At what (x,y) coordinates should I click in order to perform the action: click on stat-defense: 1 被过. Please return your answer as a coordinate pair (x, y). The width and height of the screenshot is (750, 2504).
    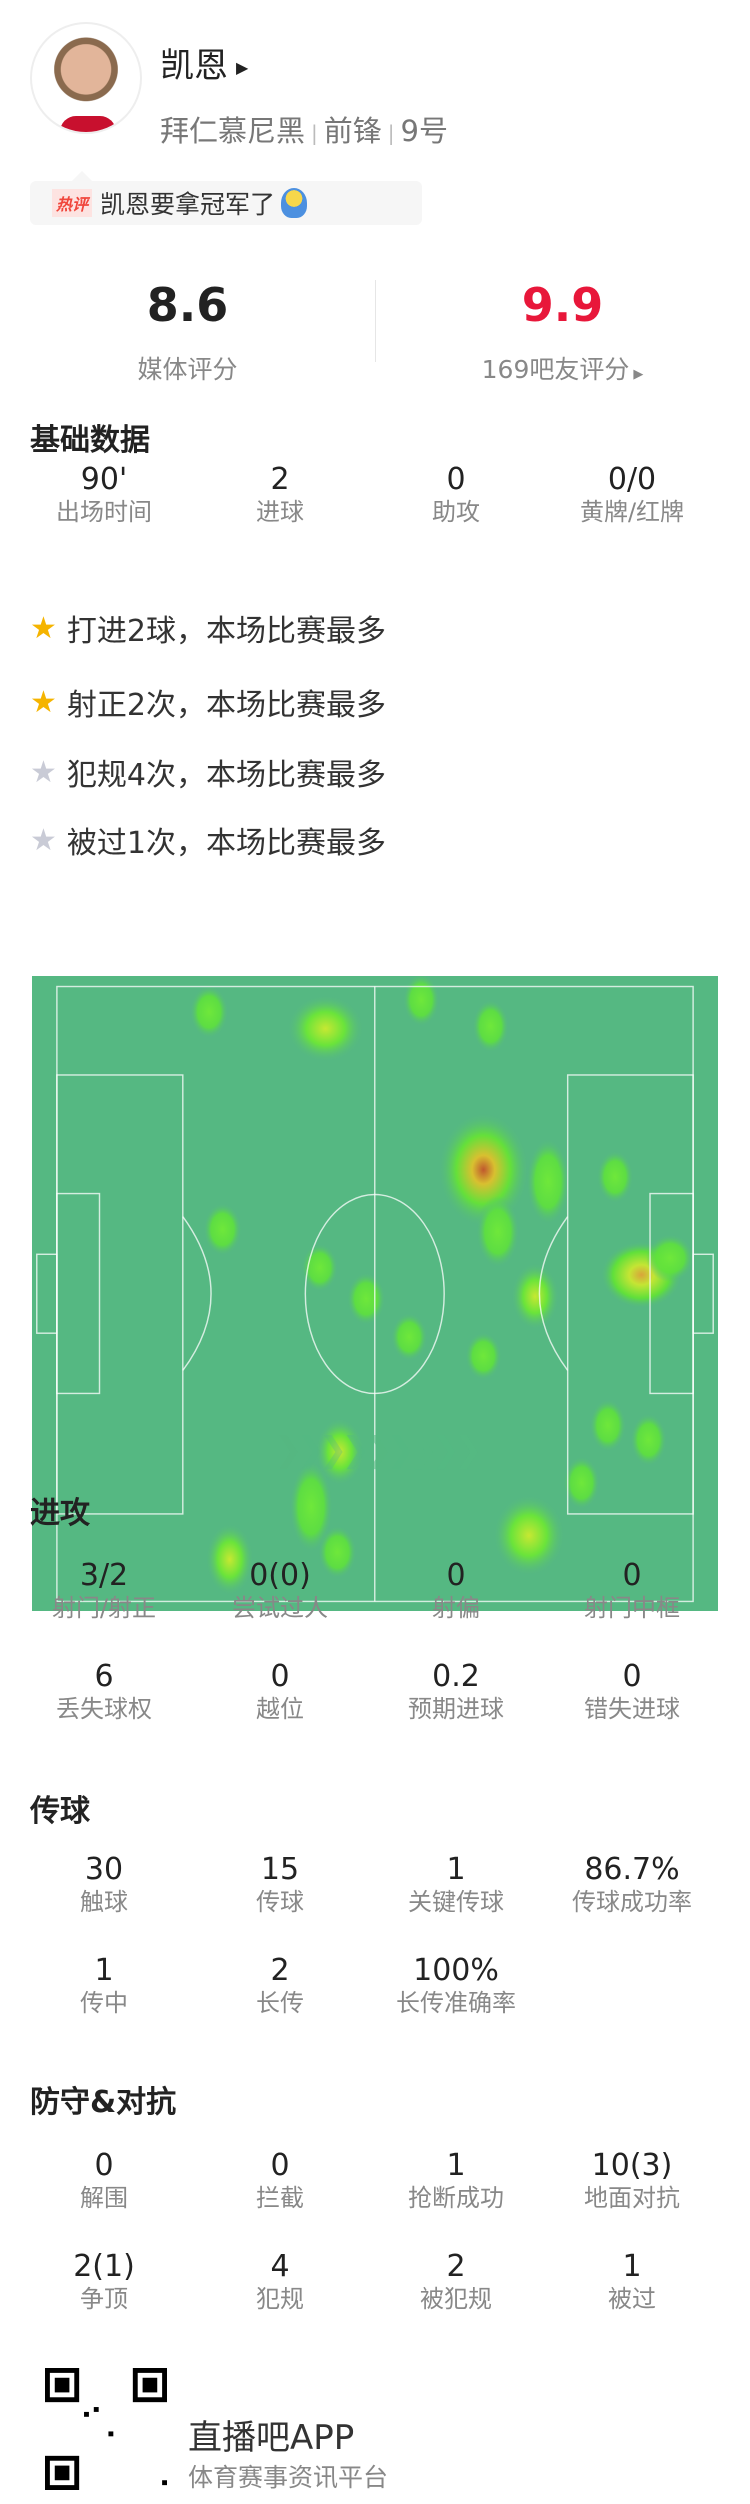
    Looking at the image, I should click on (632, 2299).